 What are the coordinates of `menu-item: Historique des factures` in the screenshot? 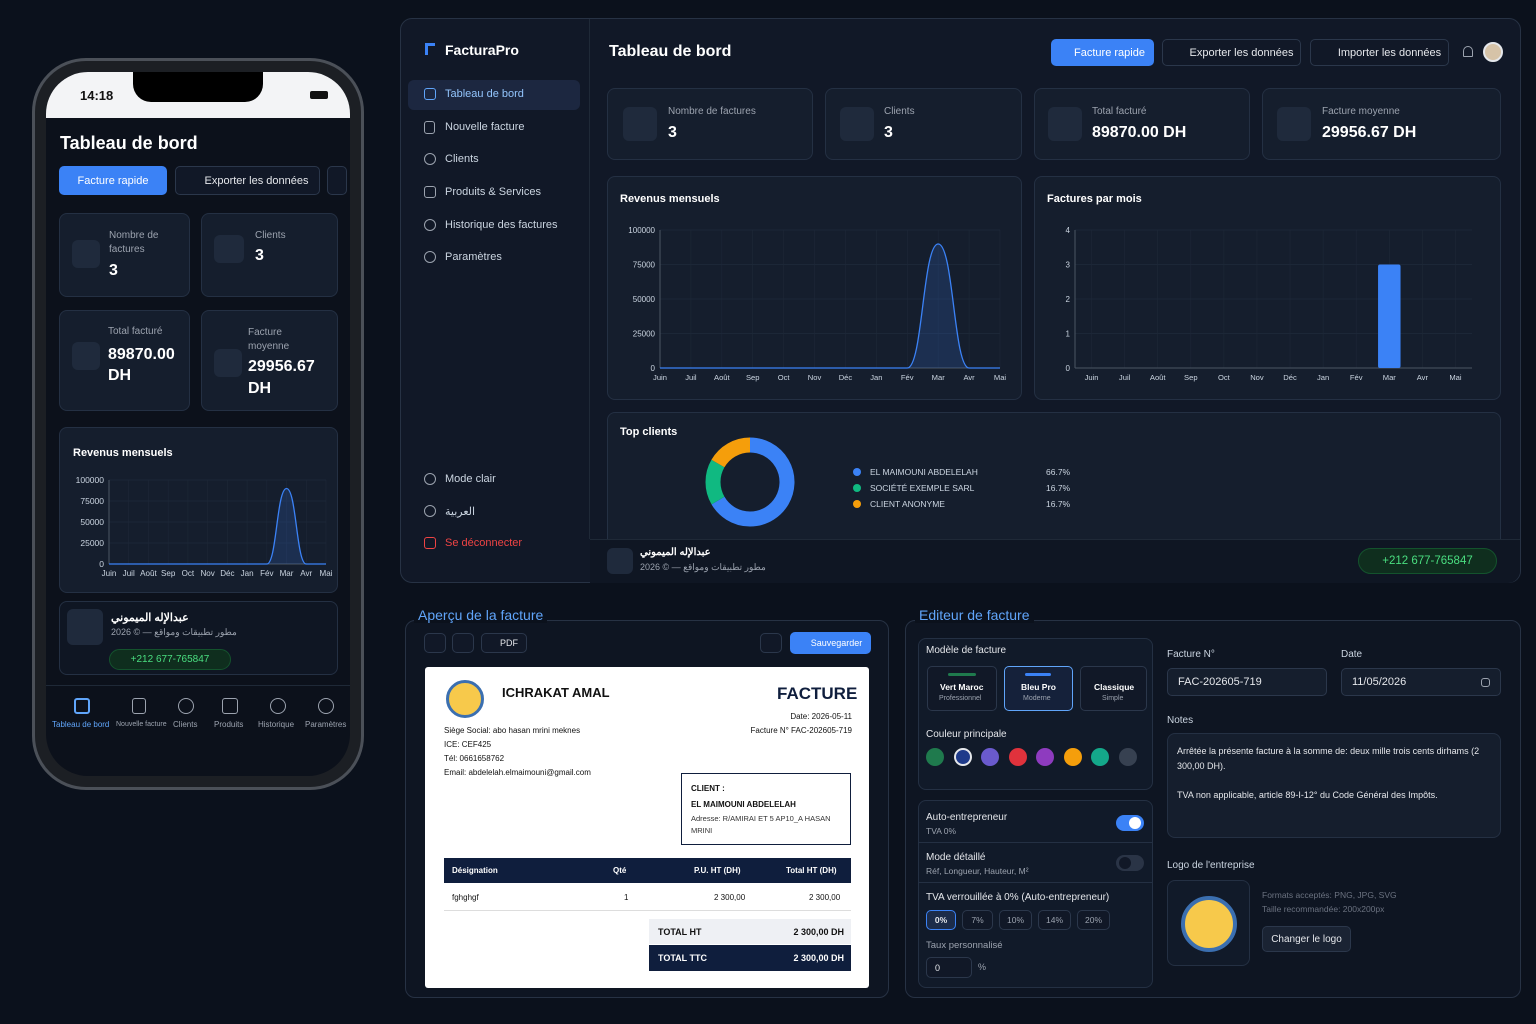 It's located at (501, 225).